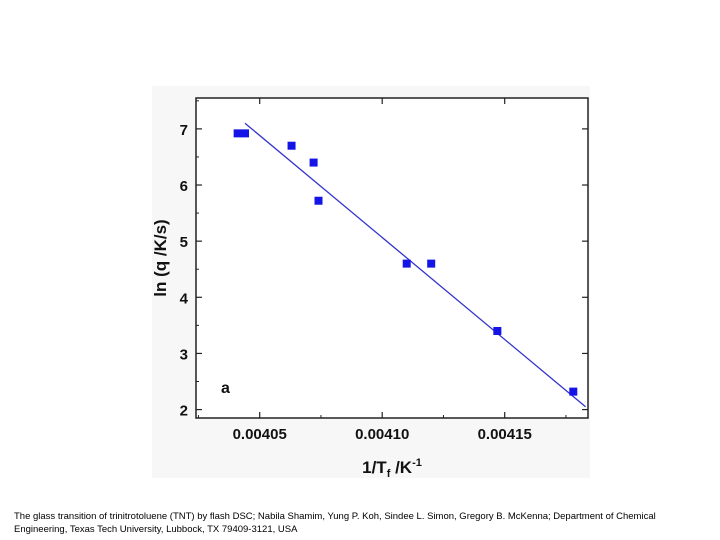  Describe the element at coordinates (505, 434) in the screenshot. I see `x-tick-label: 0.00415` at that location.